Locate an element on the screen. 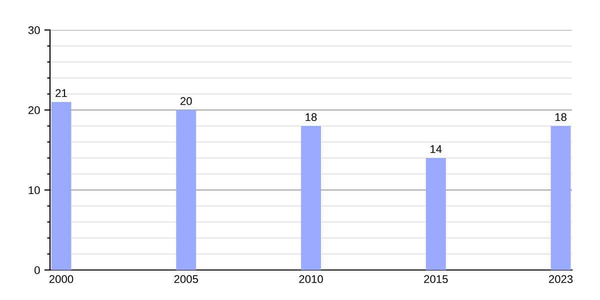  x-tick-label: 2005 is located at coordinates (186, 279).